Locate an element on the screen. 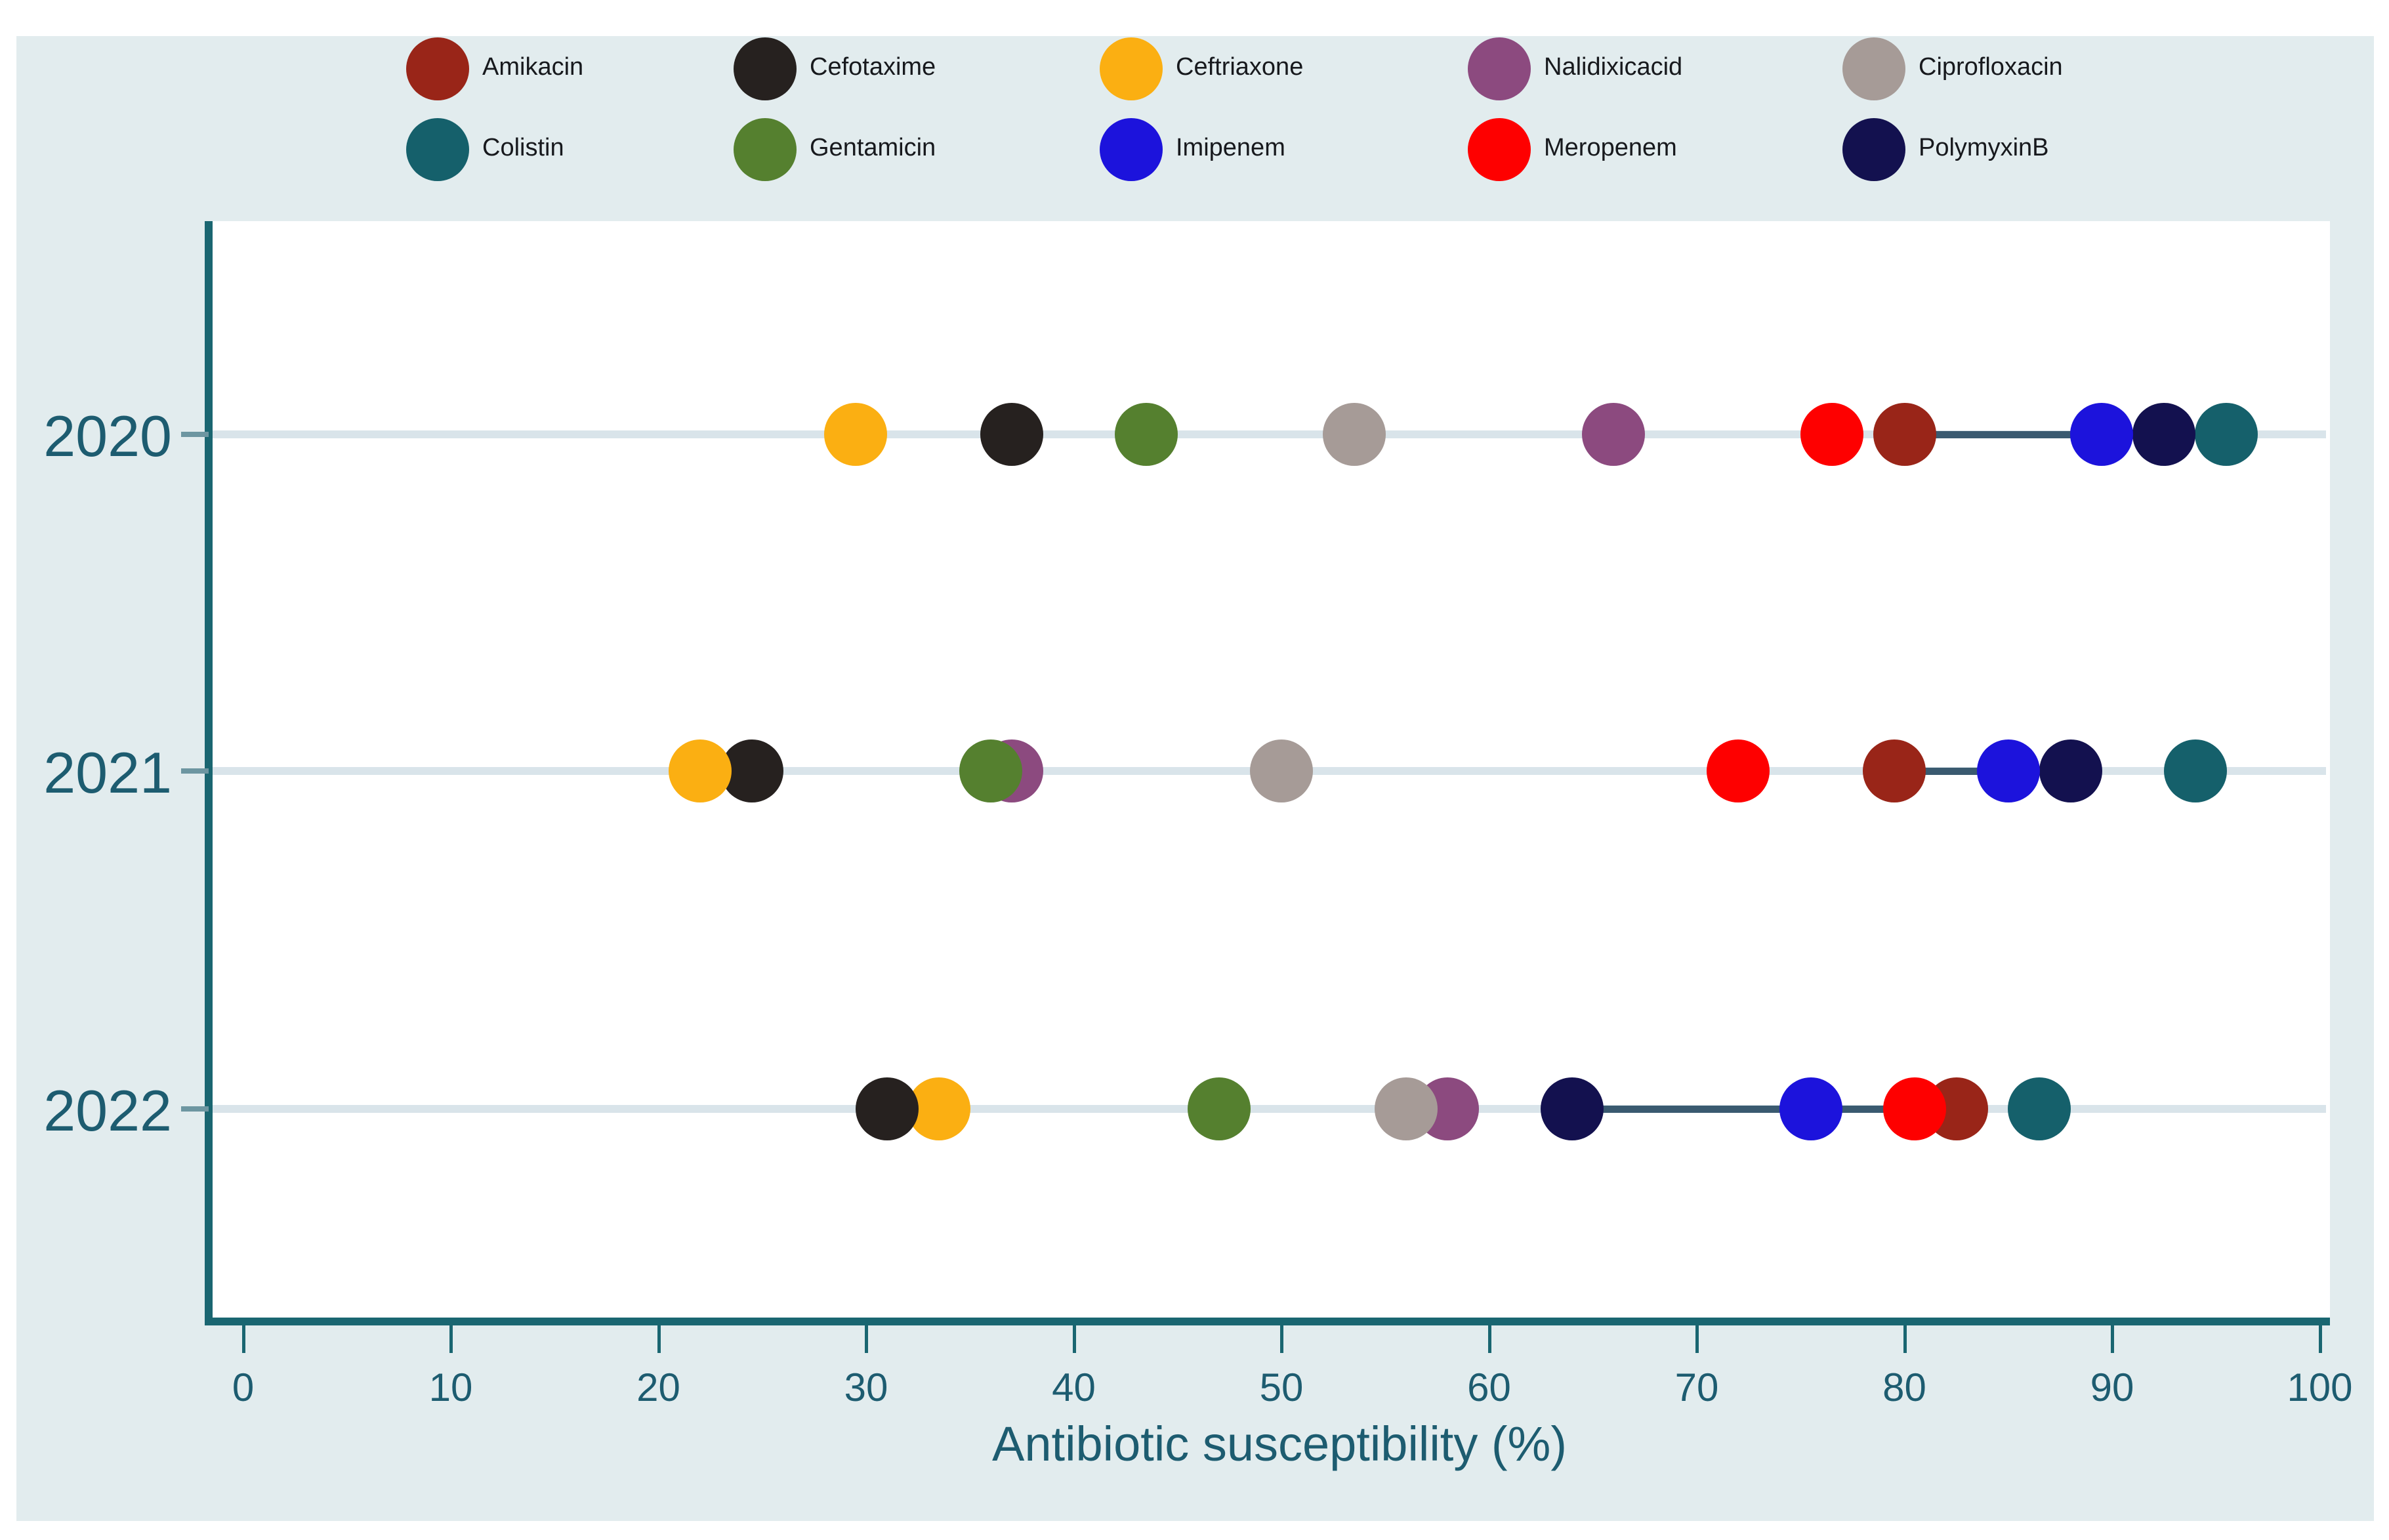  x-axis-title: Antibiotic susceptibility (%) is located at coordinates (1279, 1444).